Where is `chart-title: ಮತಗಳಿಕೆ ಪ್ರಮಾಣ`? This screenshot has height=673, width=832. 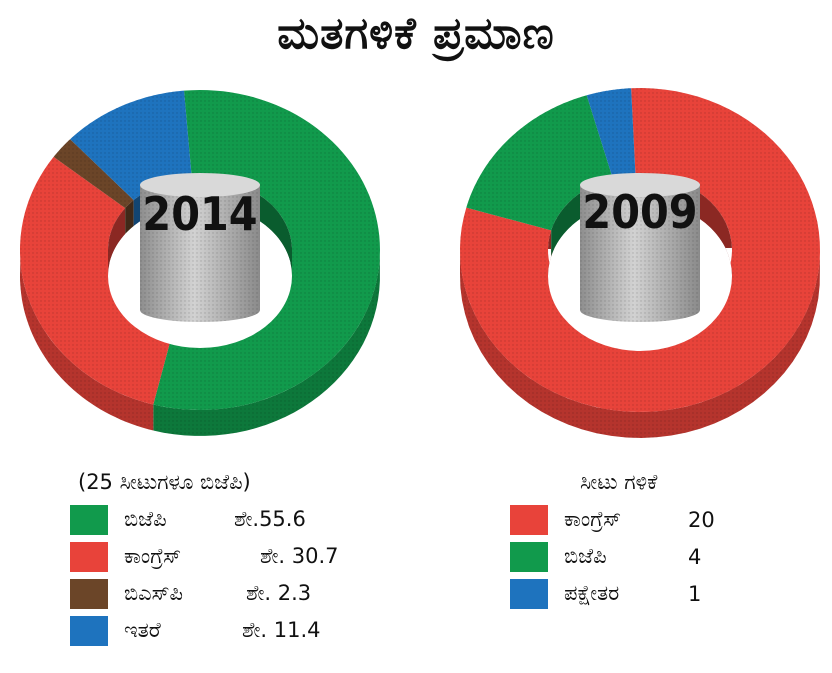 chart-title: ಮತಗಳಿಕೆ ಪ್ರಮಾಣ is located at coordinates (416, 33).